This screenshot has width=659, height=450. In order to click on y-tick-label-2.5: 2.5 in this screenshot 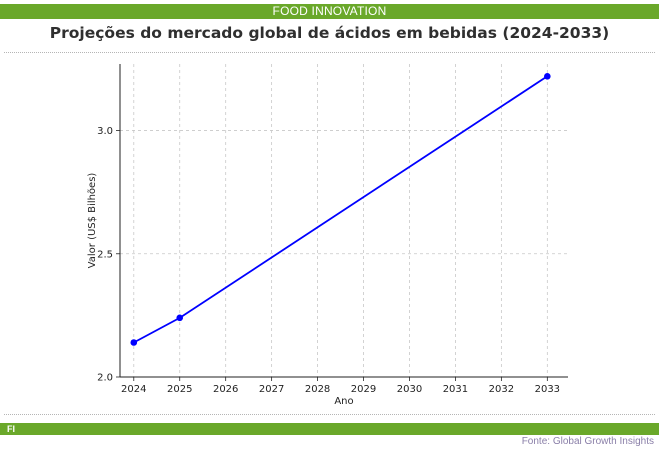, I will do `click(105, 254)`.